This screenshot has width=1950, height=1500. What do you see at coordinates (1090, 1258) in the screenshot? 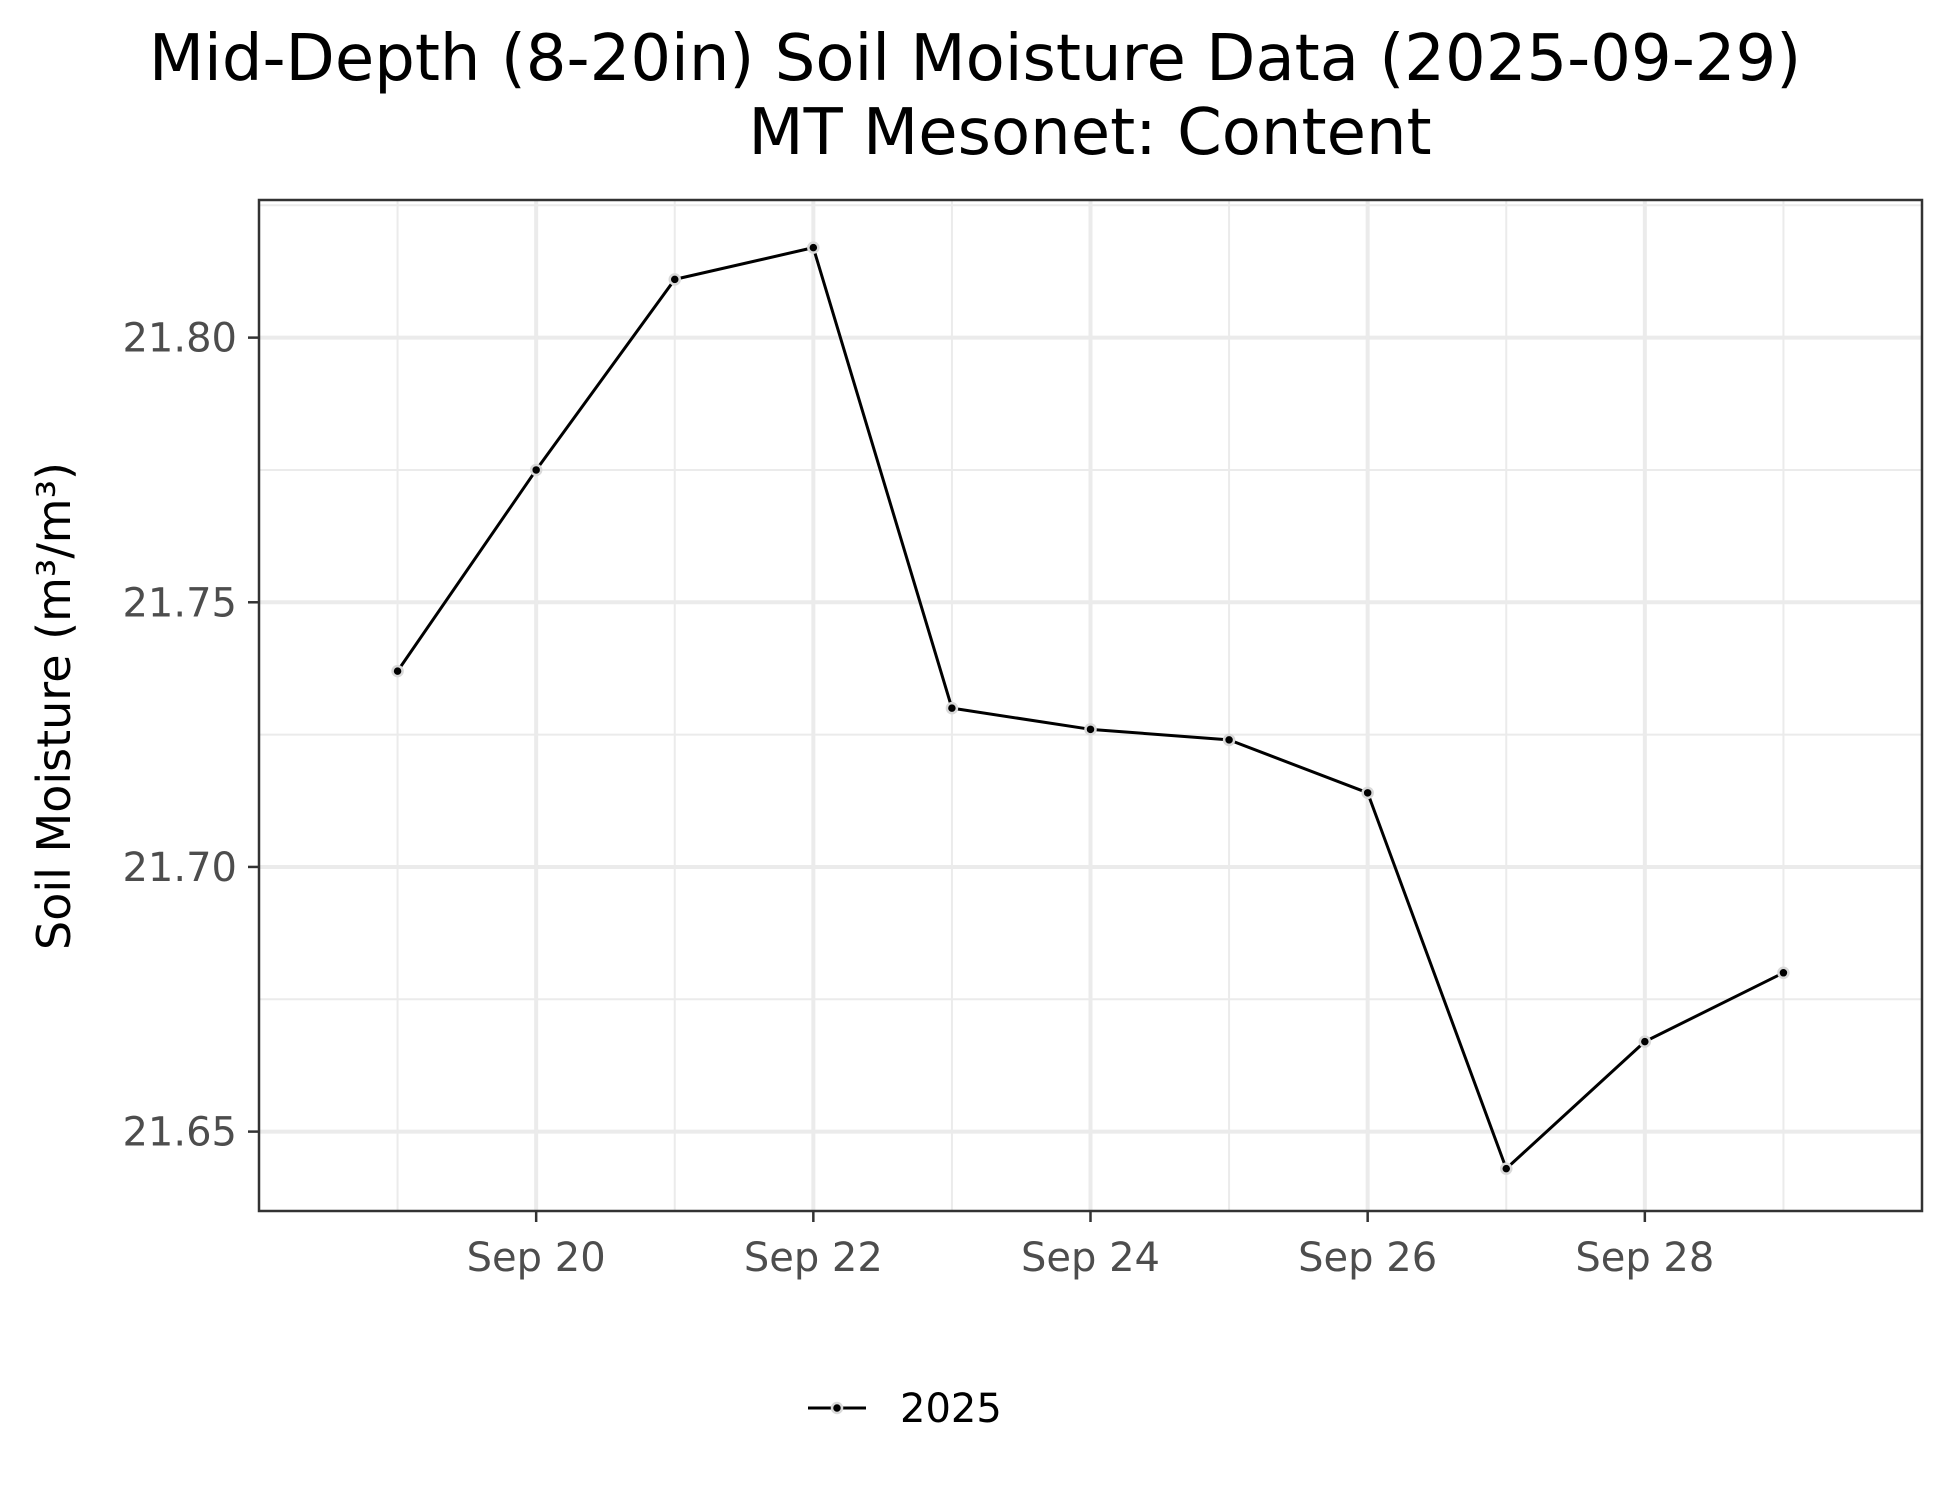
I see `x-tick-label: Sep 24` at bounding box center [1090, 1258].